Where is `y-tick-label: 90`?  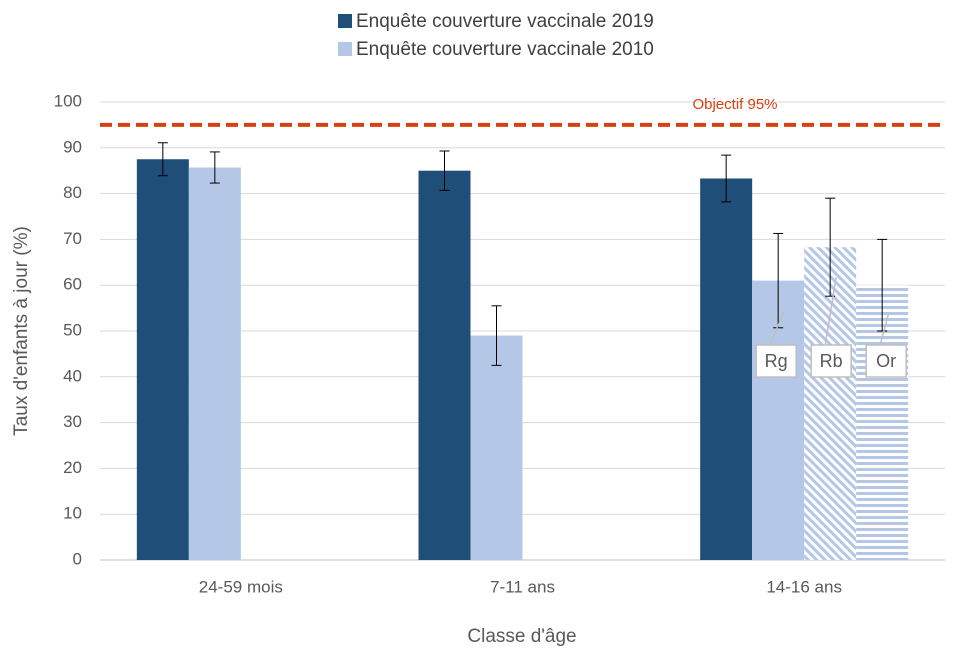 y-tick-label: 90 is located at coordinates (72, 146).